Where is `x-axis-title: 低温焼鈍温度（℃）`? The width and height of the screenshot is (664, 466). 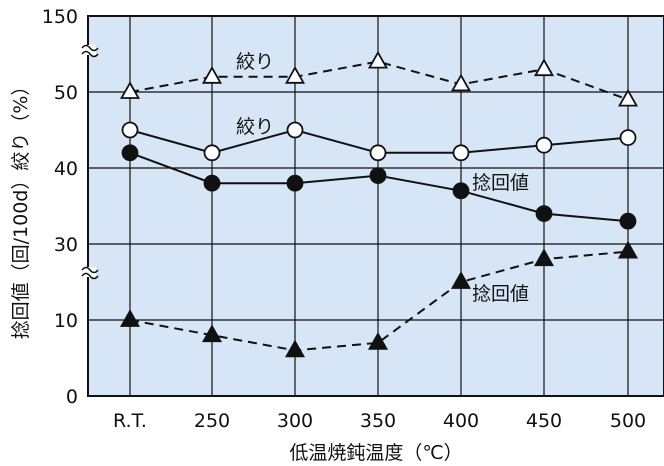 x-axis-title: 低温焼鈍温度（℃） is located at coordinates (375, 453).